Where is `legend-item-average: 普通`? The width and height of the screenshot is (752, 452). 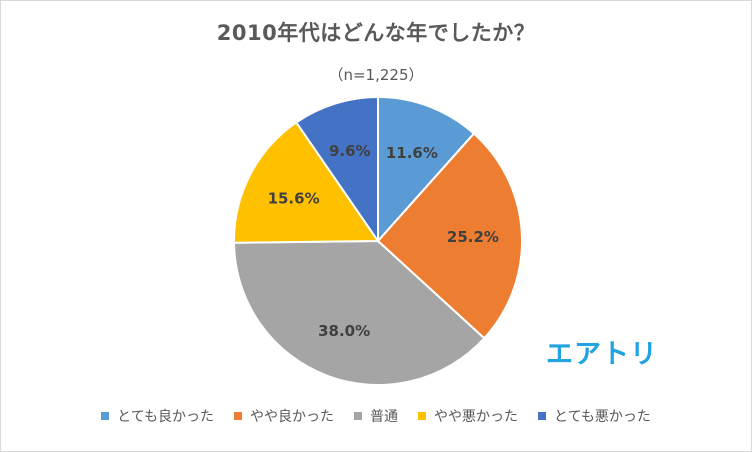 legend-item-average: 普通 is located at coordinates (376, 416).